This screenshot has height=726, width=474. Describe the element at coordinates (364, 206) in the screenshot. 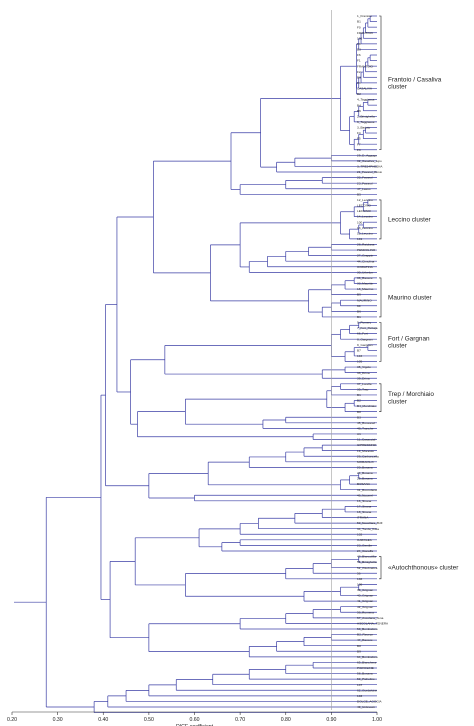

I see `leaf-label: LECCINO` at that location.